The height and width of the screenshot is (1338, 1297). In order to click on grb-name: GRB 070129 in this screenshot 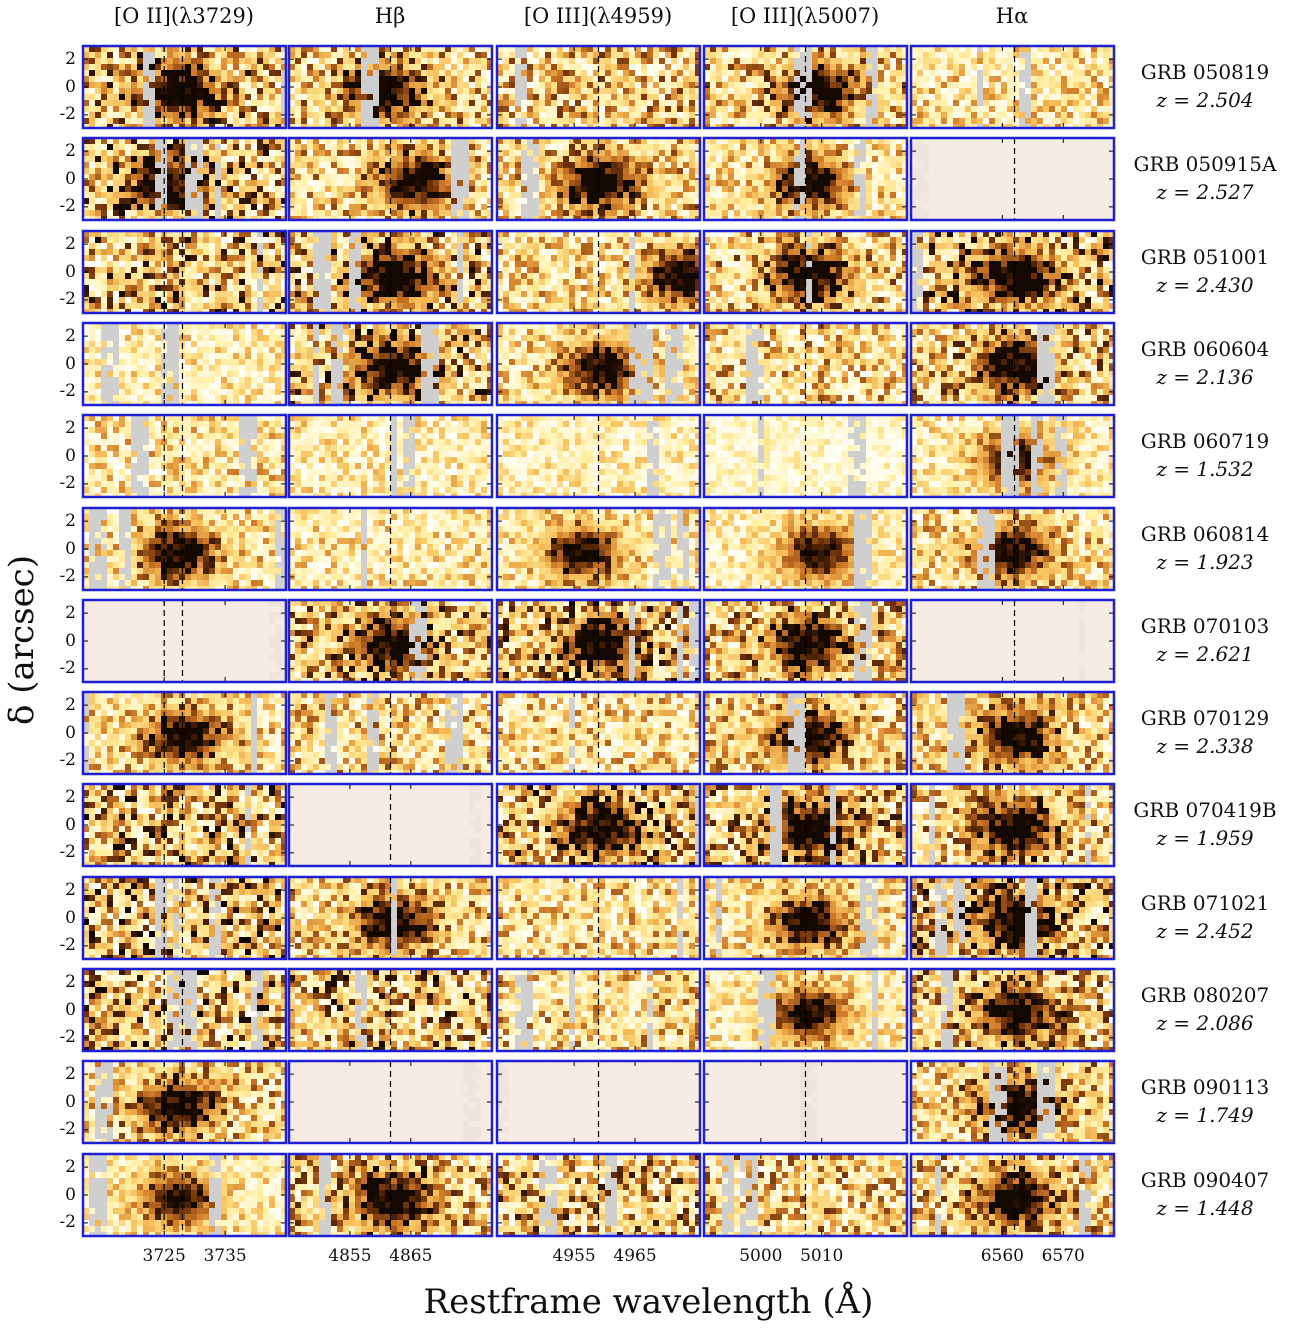, I will do `click(1205, 718)`.